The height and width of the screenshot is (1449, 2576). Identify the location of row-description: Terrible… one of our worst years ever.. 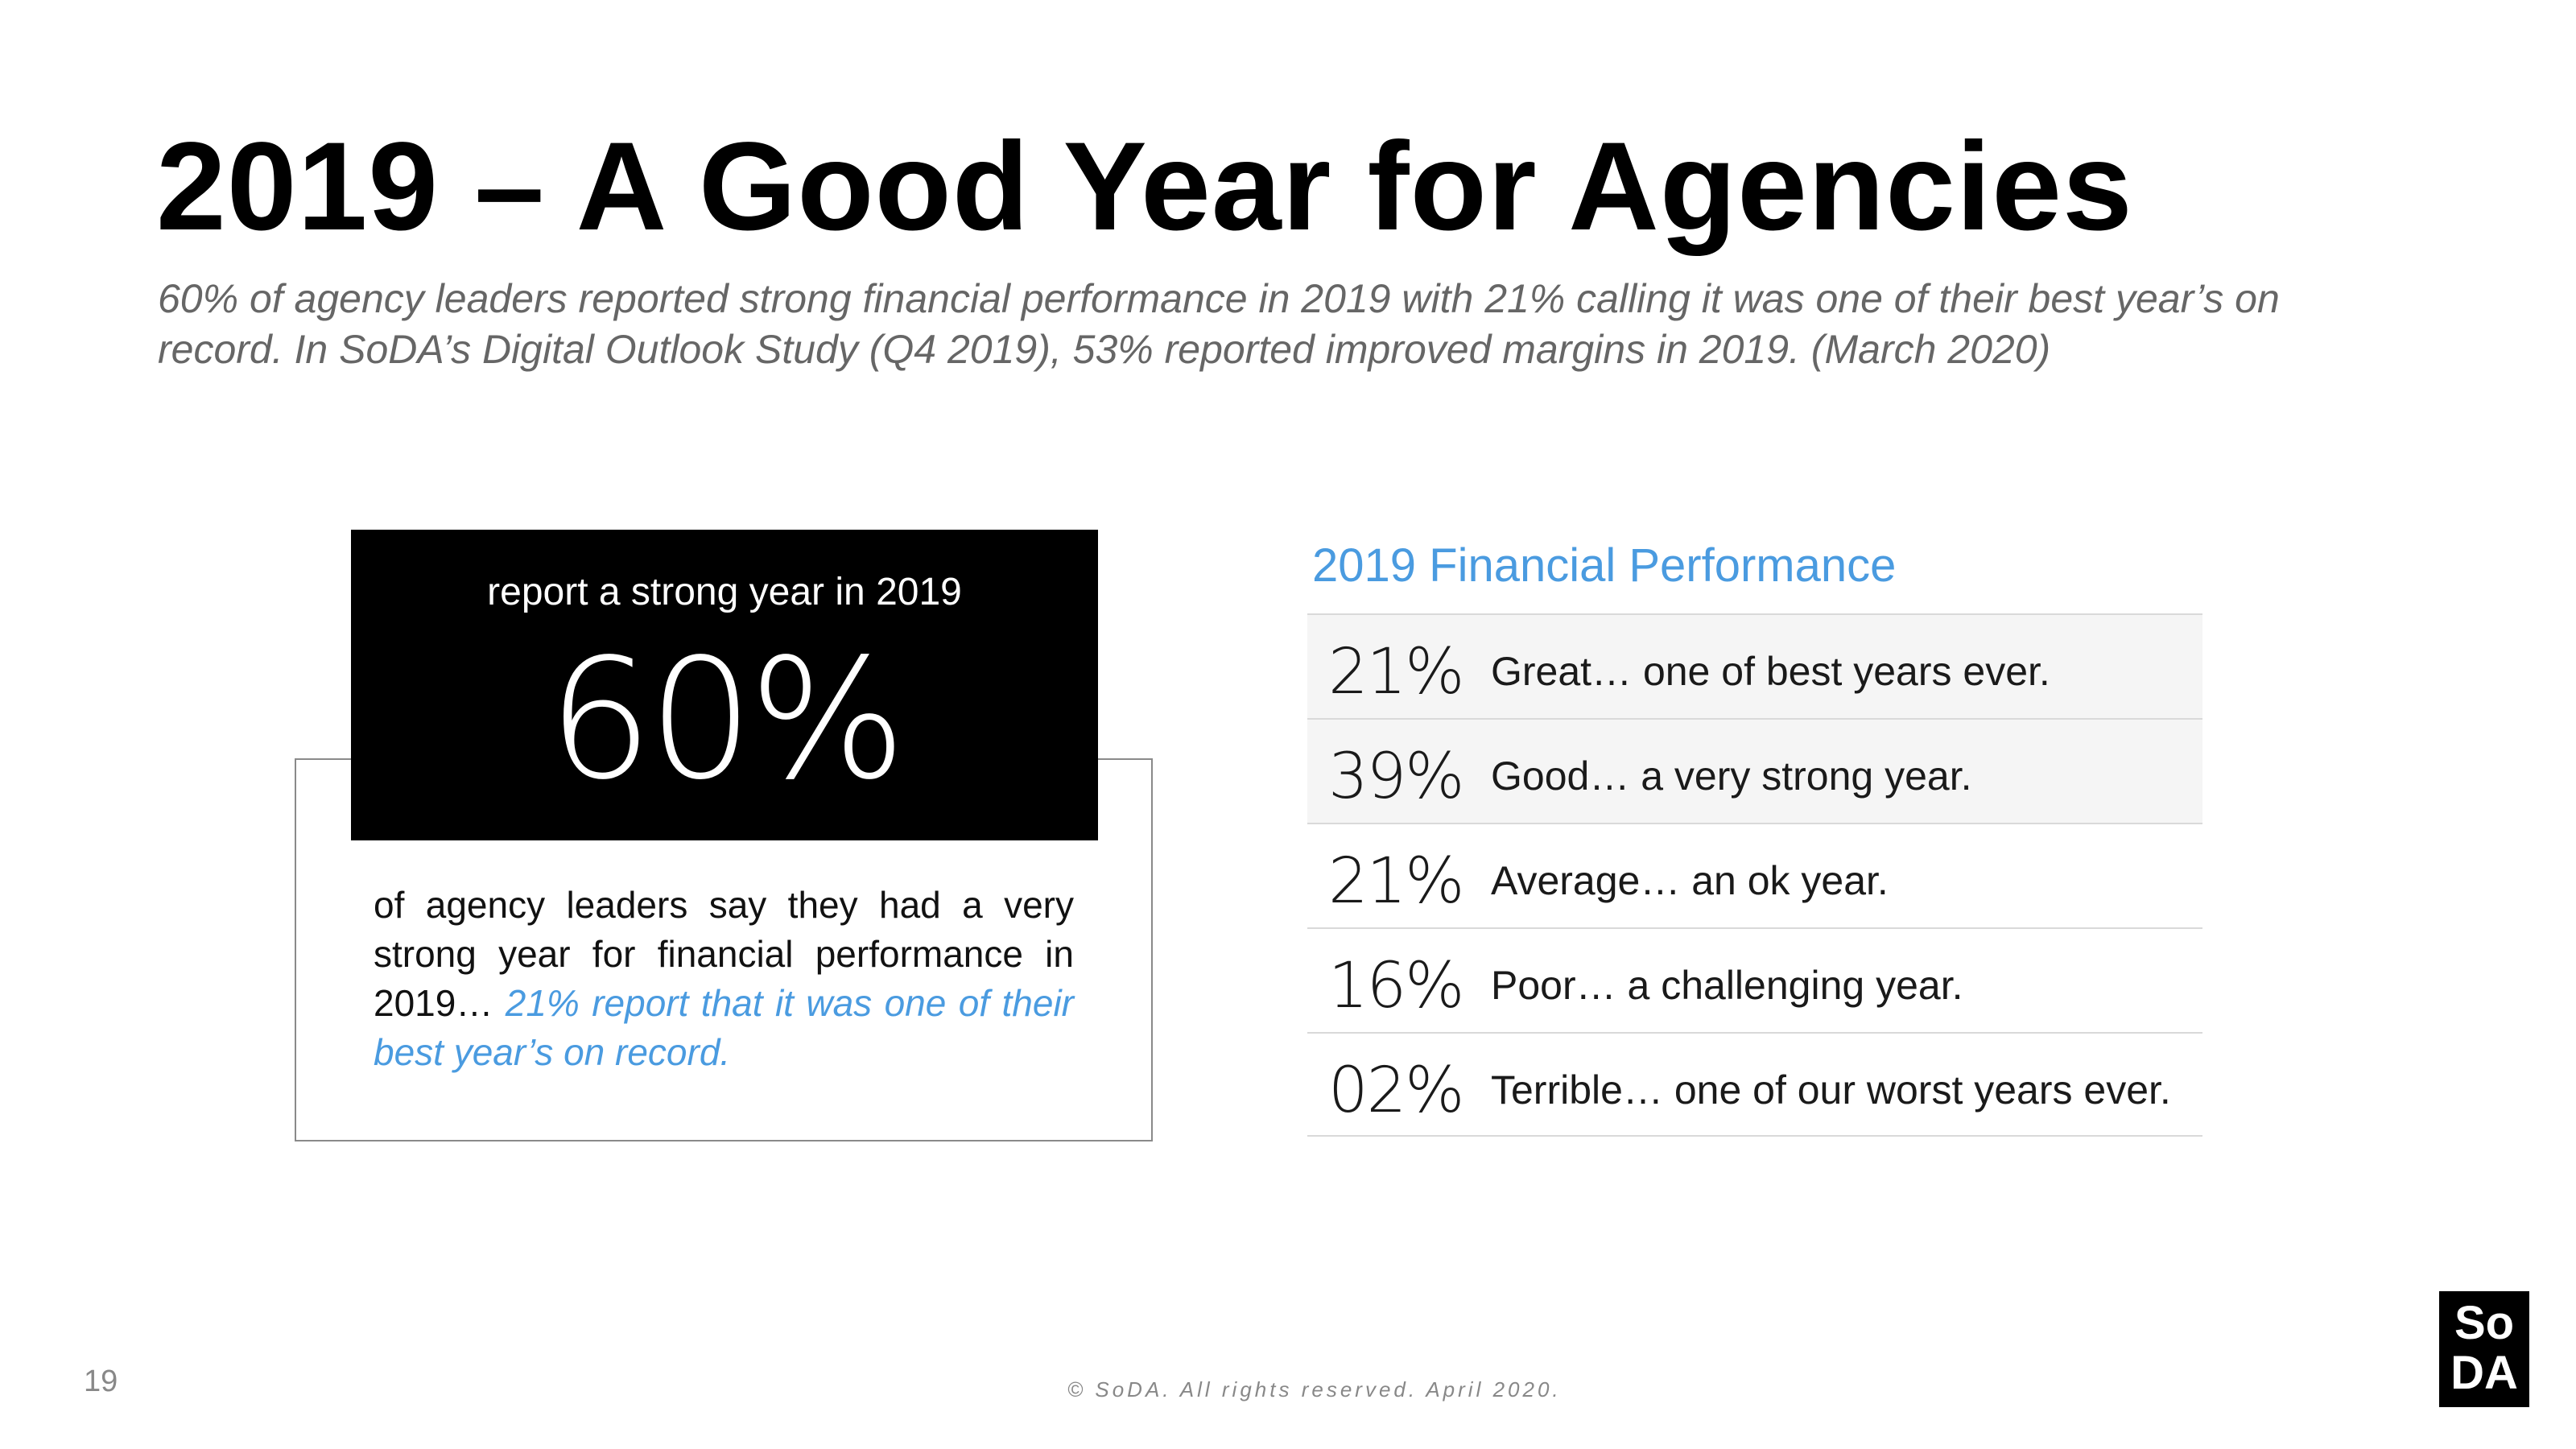
(1831, 1090).